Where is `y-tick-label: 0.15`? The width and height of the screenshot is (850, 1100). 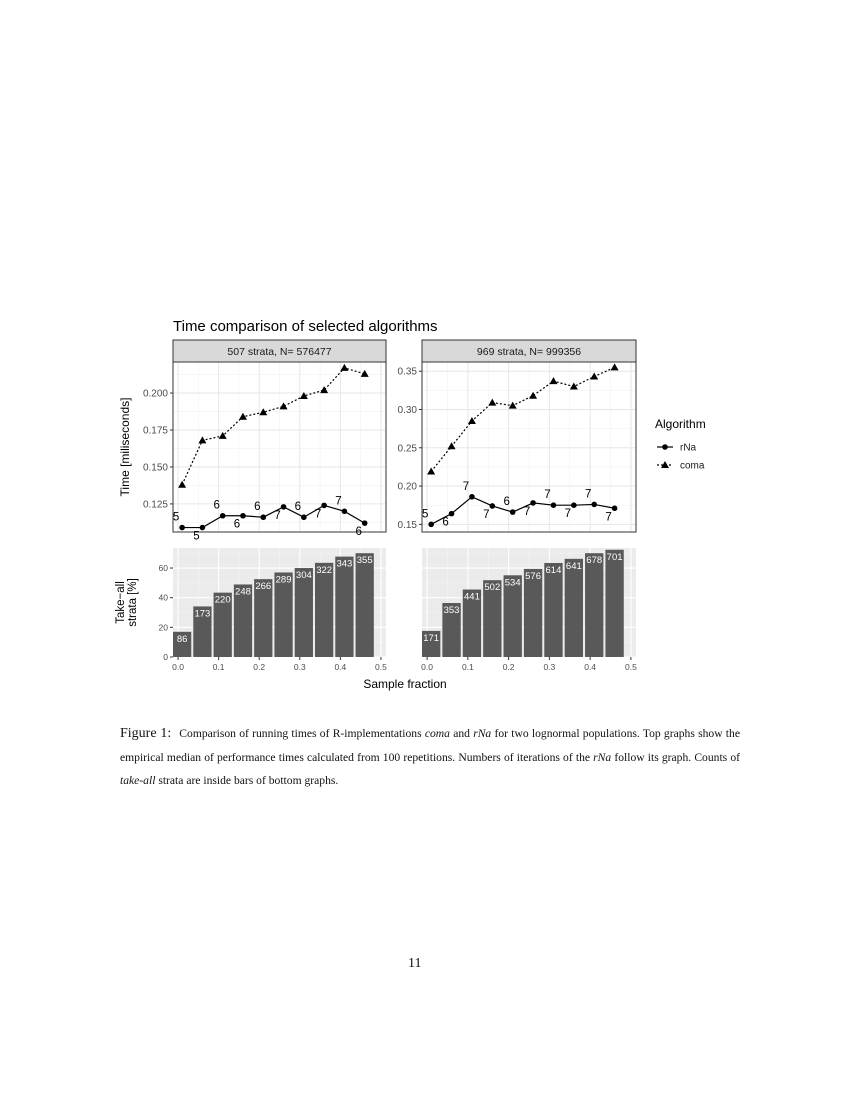 y-tick-label: 0.15 is located at coordinates (408, 525).